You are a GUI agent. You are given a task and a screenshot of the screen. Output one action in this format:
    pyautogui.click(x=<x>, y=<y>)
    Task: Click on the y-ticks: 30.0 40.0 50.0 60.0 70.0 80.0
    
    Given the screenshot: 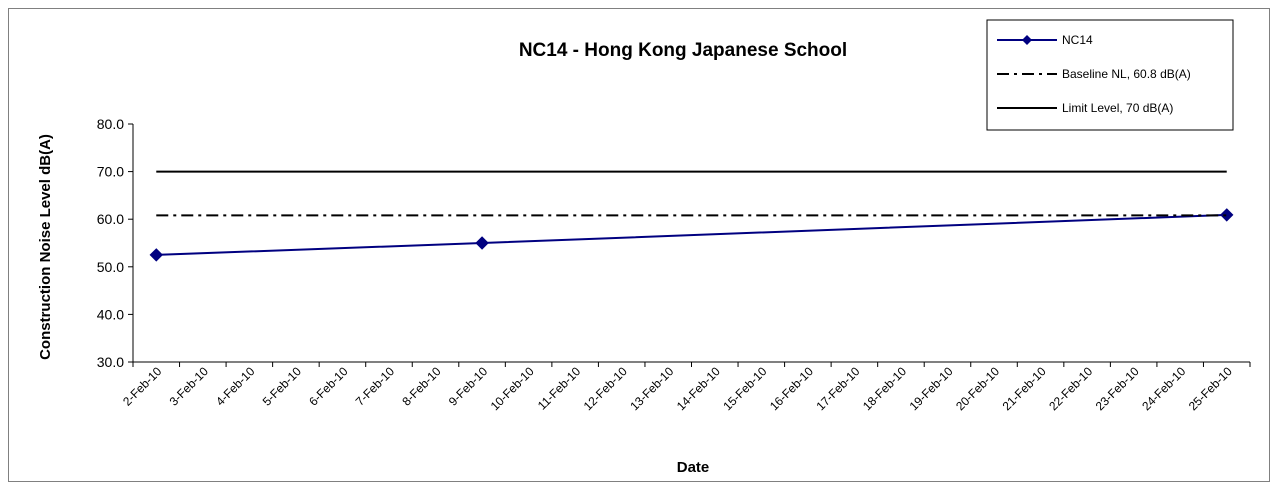 What is the action you would take?
    pyautogui.click(x=115, y=243)
    